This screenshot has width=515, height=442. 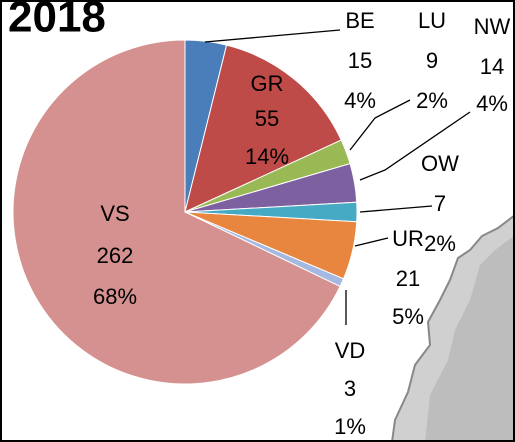 What do you see at coordinates (114, 213) in the screenshot?
I see `slice-label: VS` at bounding box center [114, 213].